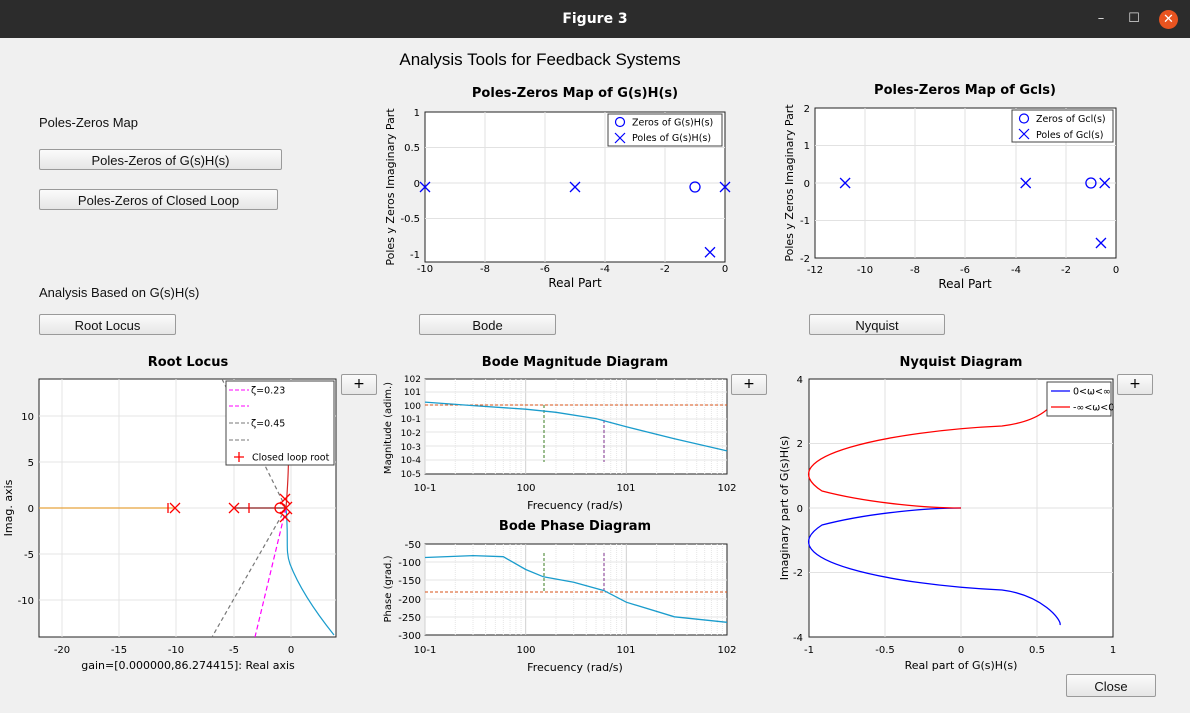  Describe the element at coordinates (388, 588) in the screenshot. I see `bodeph-ylabel: Phase (grad.)` at that location.